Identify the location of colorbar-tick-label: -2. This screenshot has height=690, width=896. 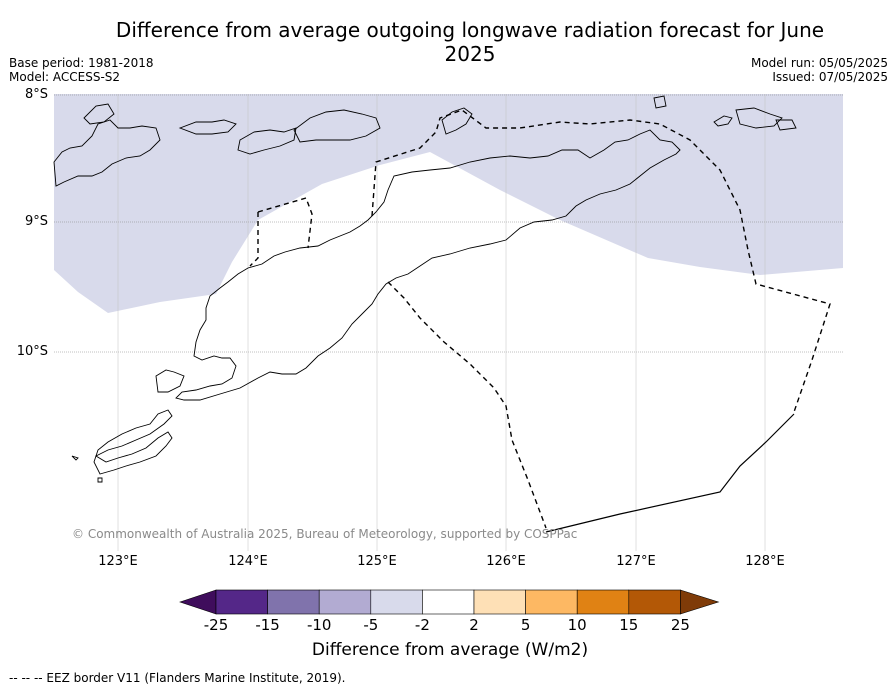
(422, 625).